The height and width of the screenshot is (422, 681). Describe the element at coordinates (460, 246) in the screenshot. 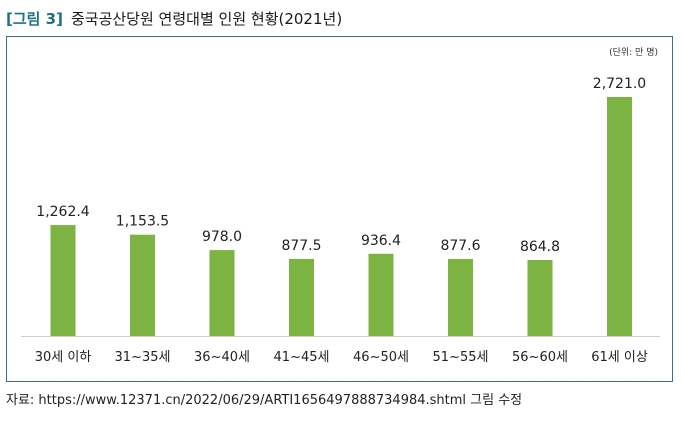

I see `value-label-6: 877.6` at that location.